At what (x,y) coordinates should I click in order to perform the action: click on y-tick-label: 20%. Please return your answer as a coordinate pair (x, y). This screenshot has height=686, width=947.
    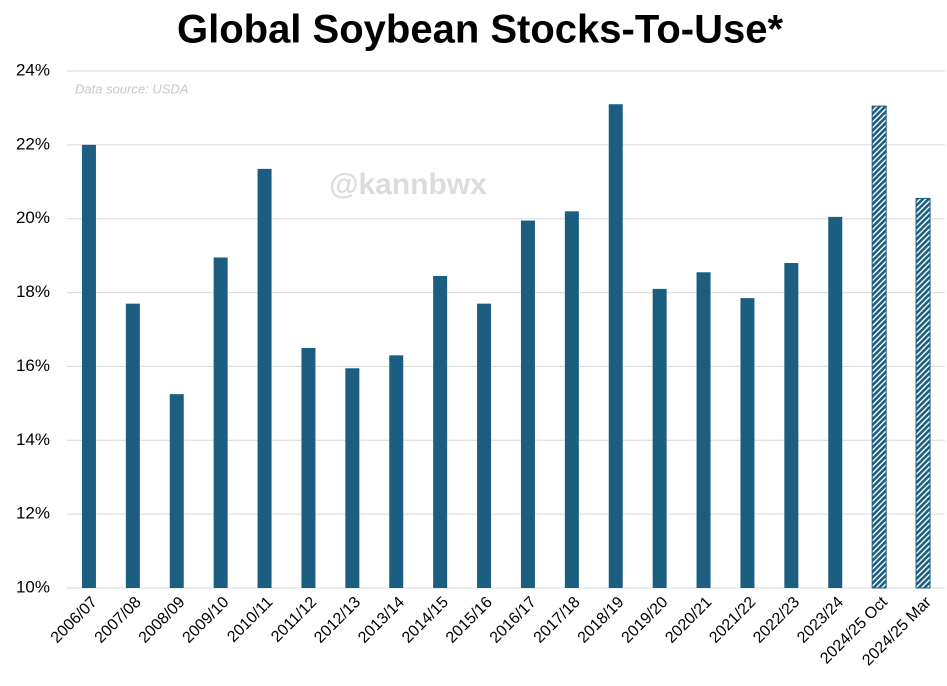
    Looking at the image, I should click on (33, 217).